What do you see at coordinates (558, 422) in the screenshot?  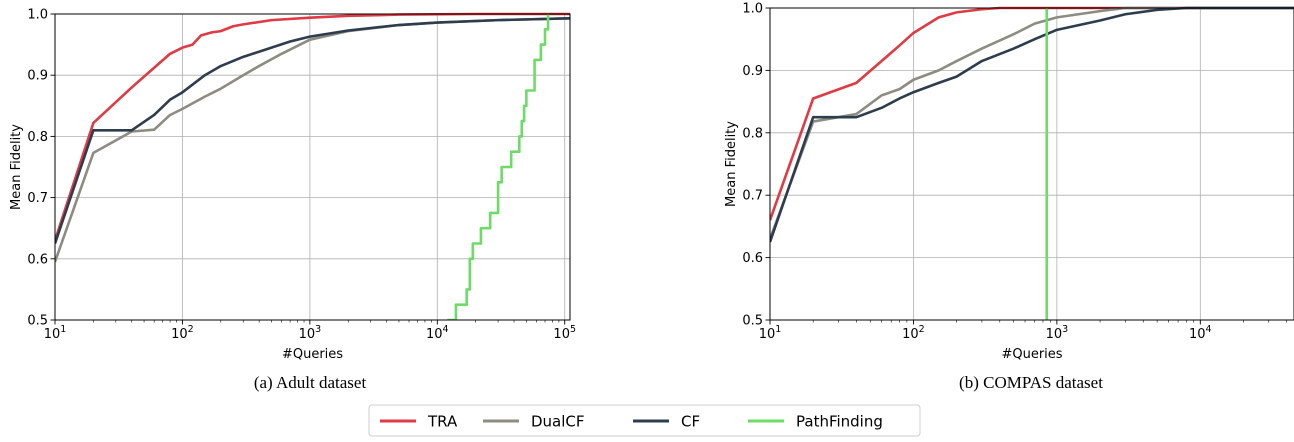 I see `legend-label-dualcf: DualCF` at bounding box center [558, 422].